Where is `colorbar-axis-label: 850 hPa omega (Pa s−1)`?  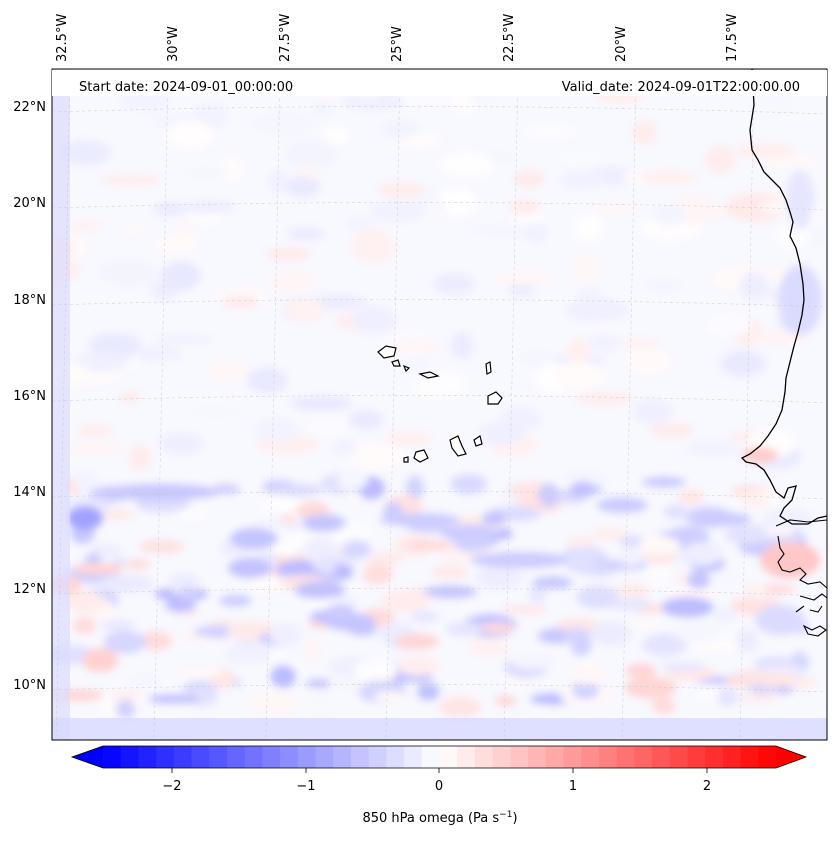
colorbar-axis-label: 850 hPa omega (Pa s−1) is located at coordinates (439, 818).